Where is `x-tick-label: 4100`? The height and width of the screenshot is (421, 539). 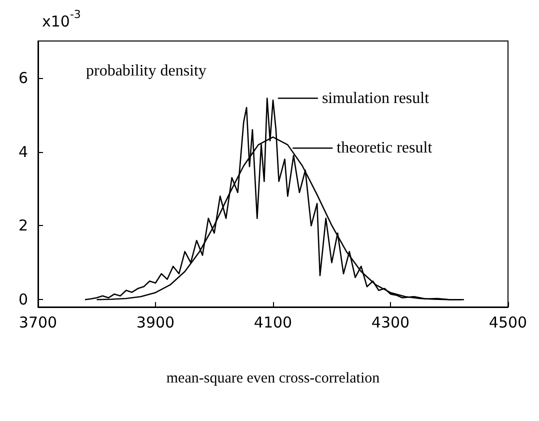
x-tick-label: 4100 is located at coordinates (273, 323).